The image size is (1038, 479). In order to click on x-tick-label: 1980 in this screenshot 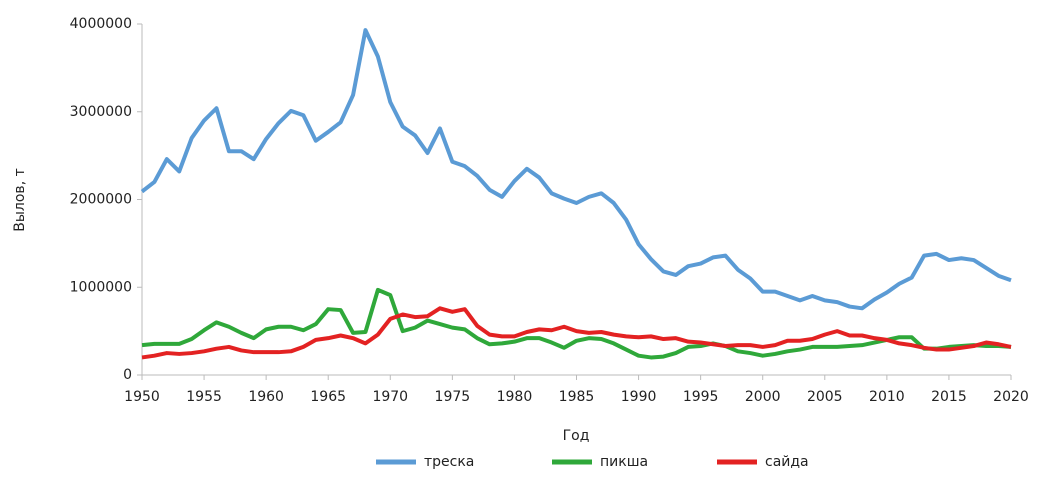, I will do `click(515, 397)`.